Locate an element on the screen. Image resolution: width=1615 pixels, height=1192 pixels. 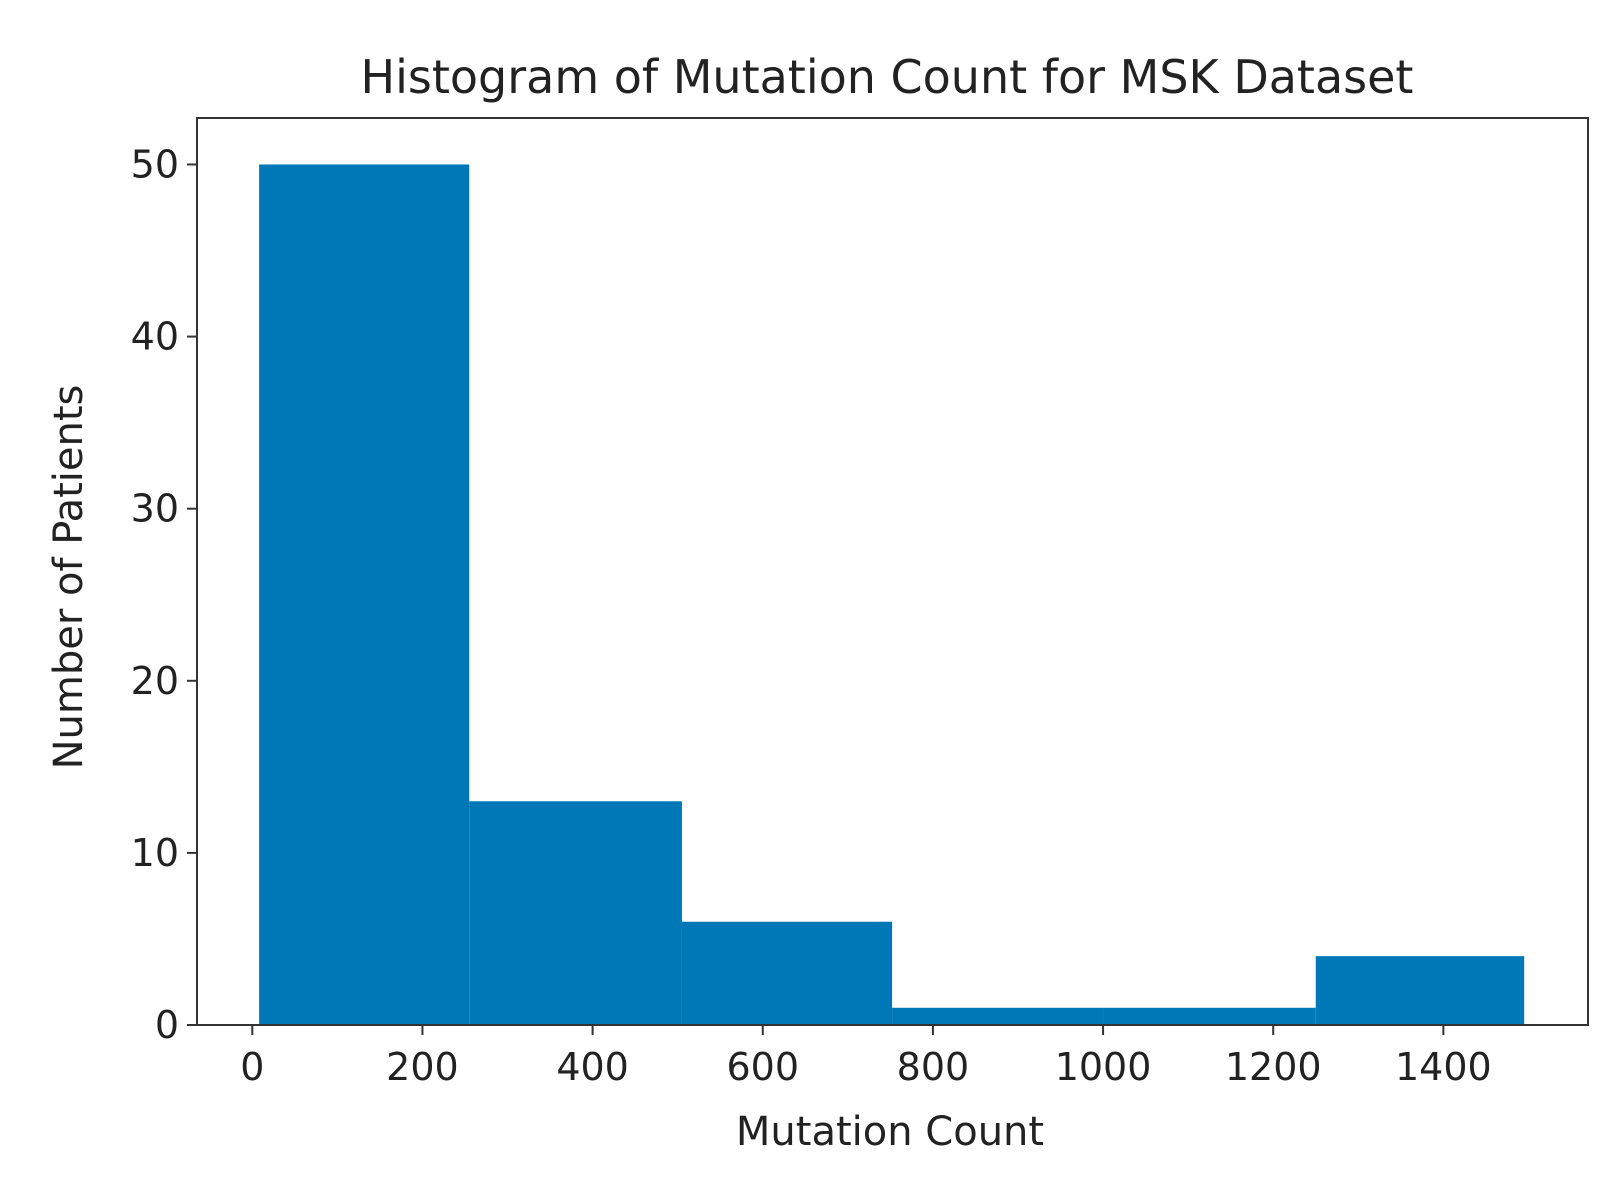
y-tick-label-5: 50 is located at coordinates (155, 164).